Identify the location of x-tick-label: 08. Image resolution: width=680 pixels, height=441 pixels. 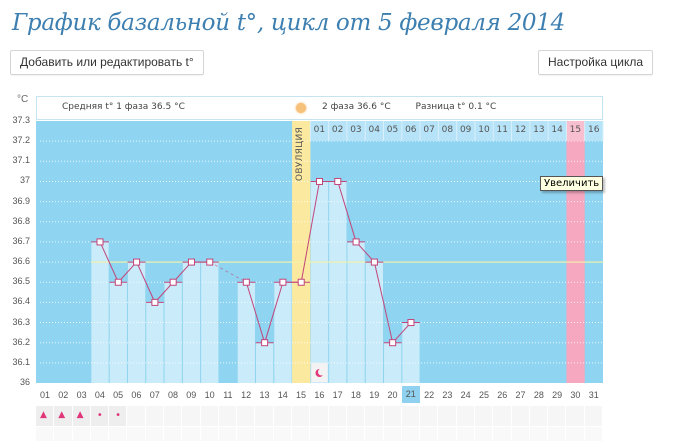
(173, 395).